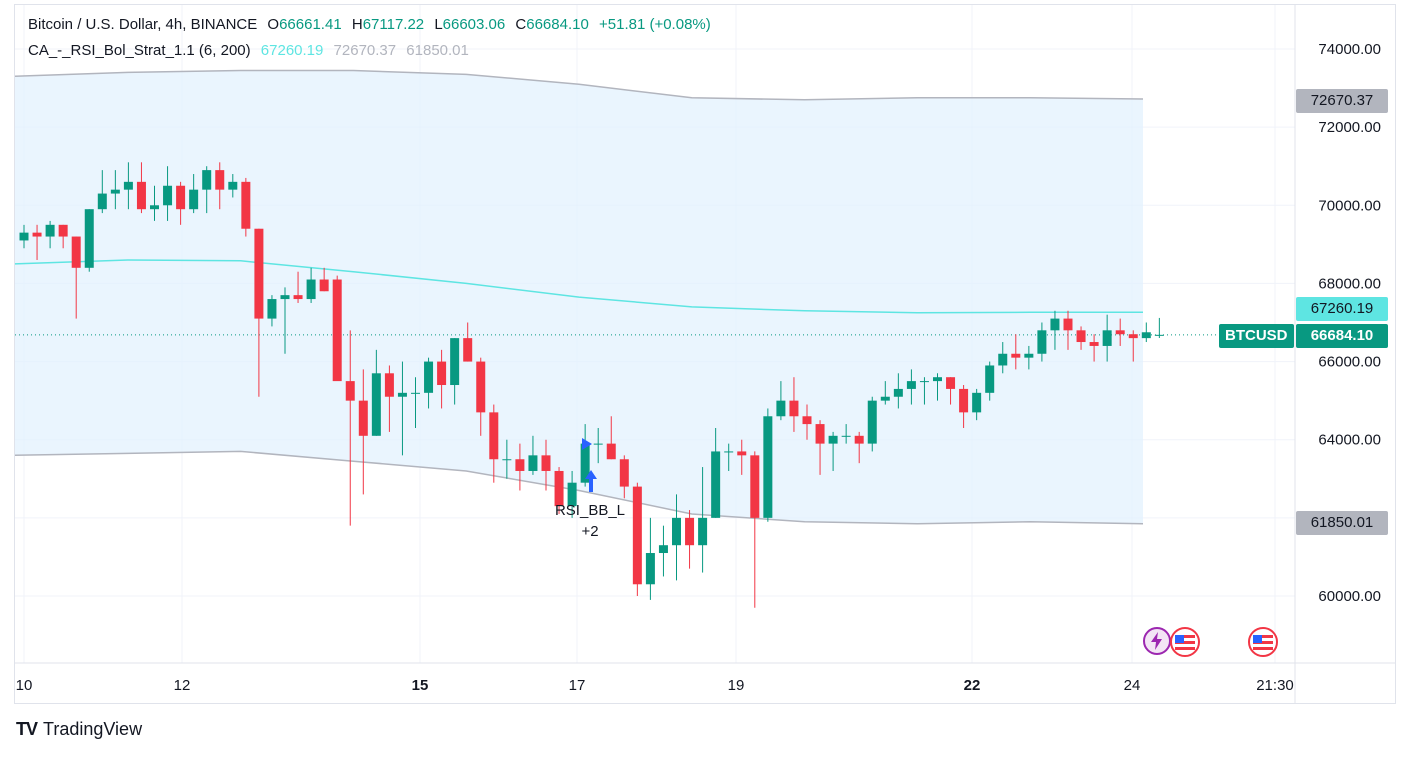 The width and height of the screenshot is (1410, 757). I want to click on high-label: H, so click(357, 24).